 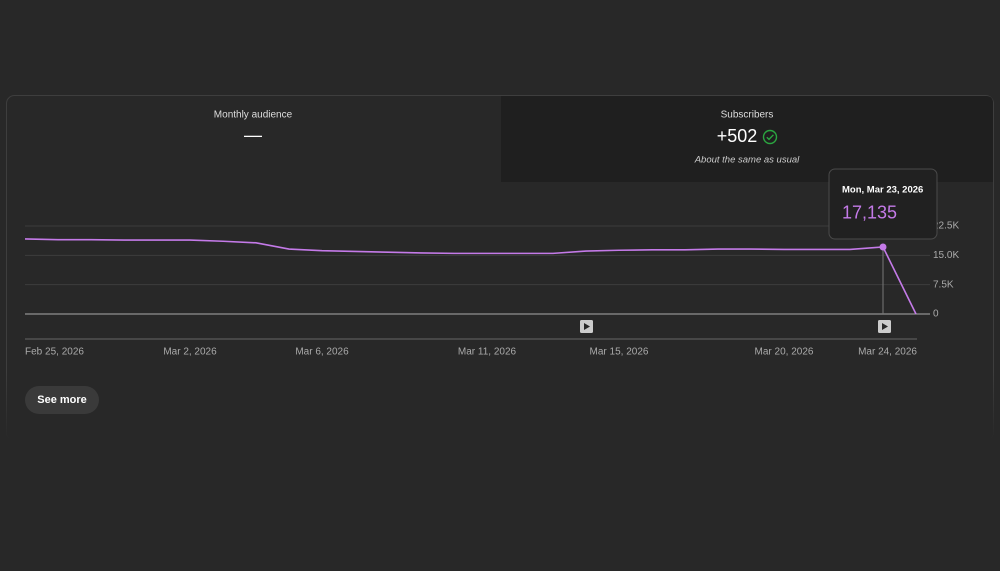 I want to click on see-more-button, so click(x=62, y=400).